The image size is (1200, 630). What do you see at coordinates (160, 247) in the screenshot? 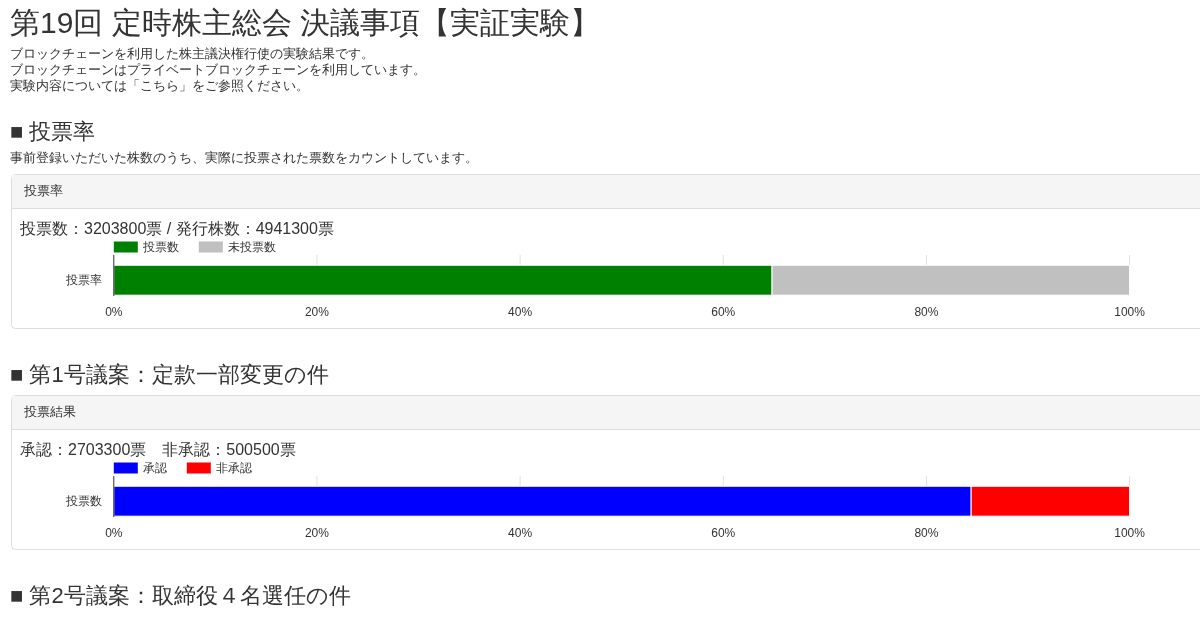
I see `legend-label: 投票数` at bounding box center [160, 247].